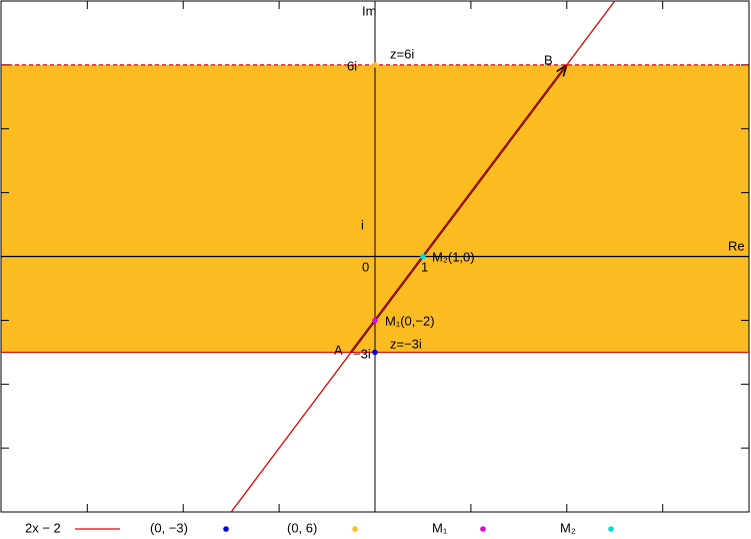  What do you see at coordinates (736, 245) in the screenshot?
I see `x-axis-label: Re` at bounding box center [736, 245].